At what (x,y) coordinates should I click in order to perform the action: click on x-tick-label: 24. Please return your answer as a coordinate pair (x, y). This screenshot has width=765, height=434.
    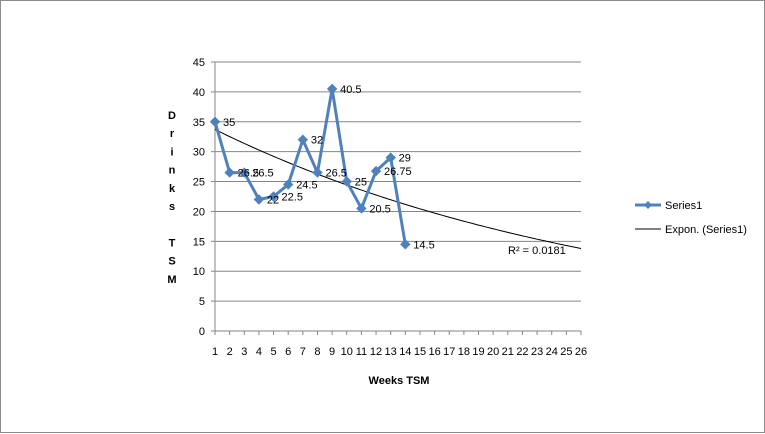
    Looking at the image, I should click on (552, 352).